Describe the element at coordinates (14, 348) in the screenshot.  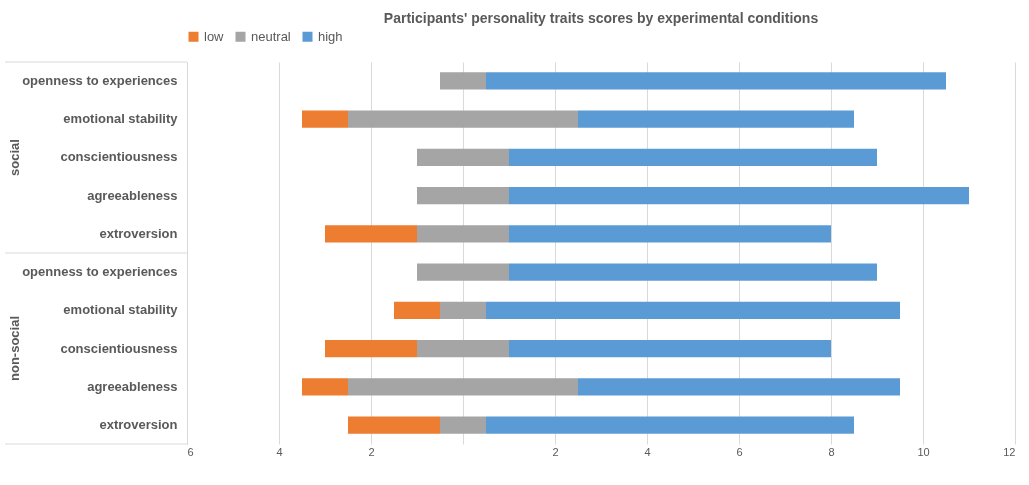
I see `text: non-social` at that location.